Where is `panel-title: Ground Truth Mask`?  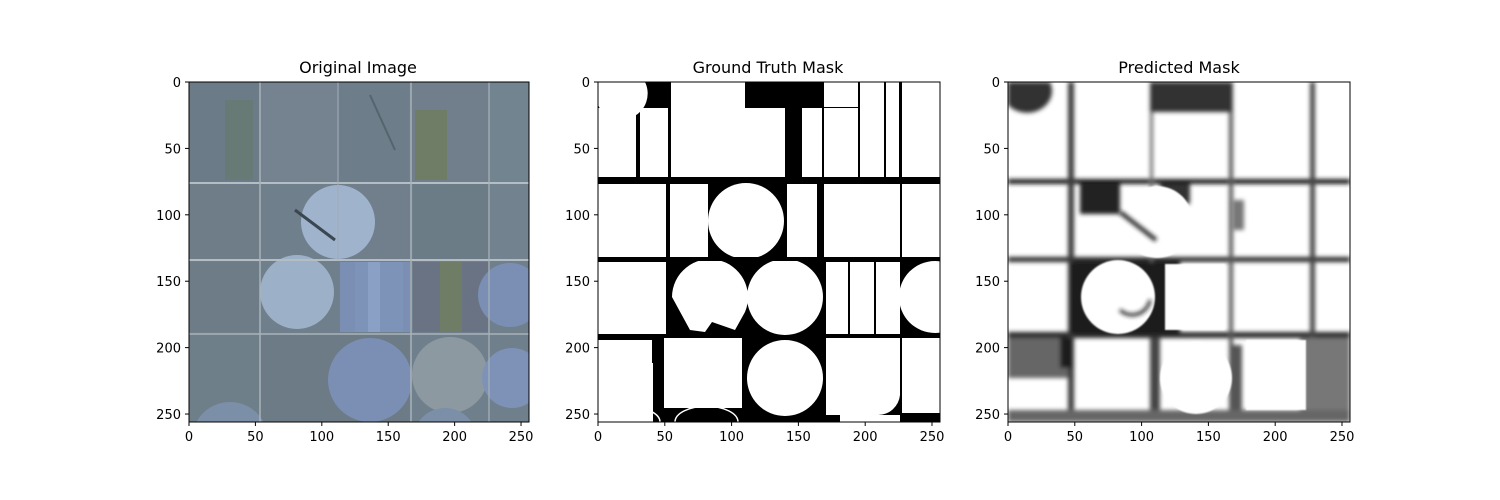 panel-title: Ground Truth Mask is located at coordinates (769, 67).